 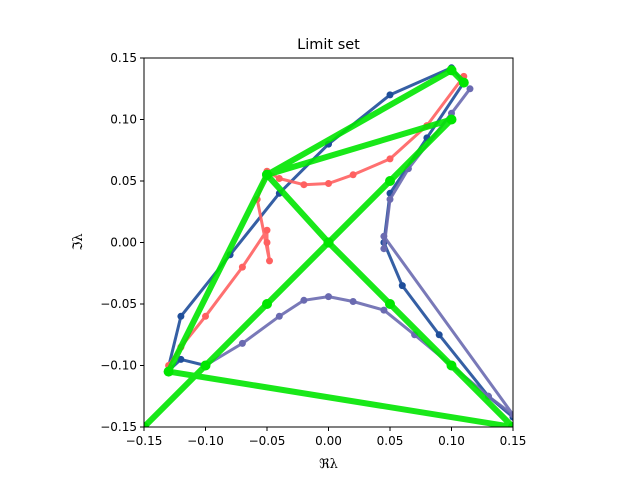 I want to click on y-tick-label: −0.10, so click(x=118, y=366).